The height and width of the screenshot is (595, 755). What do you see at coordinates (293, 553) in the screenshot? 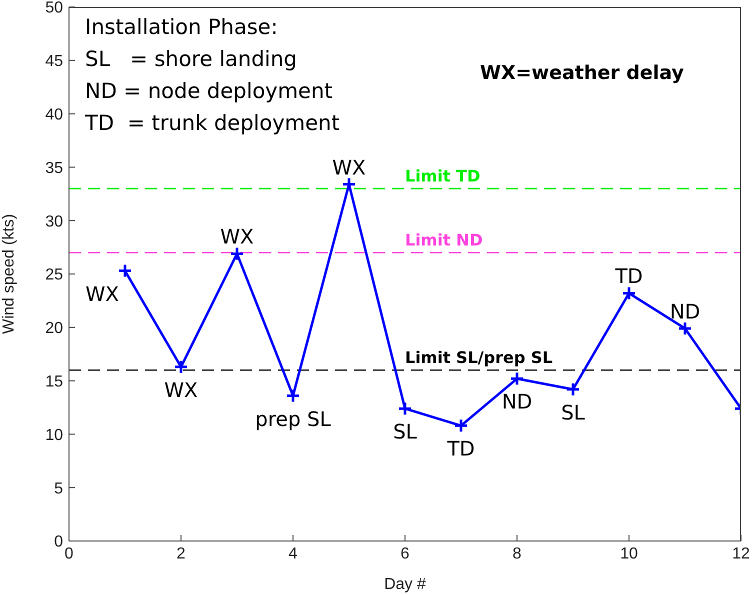
I see `x-tick-label: 4` at bounding box center [293, 553].